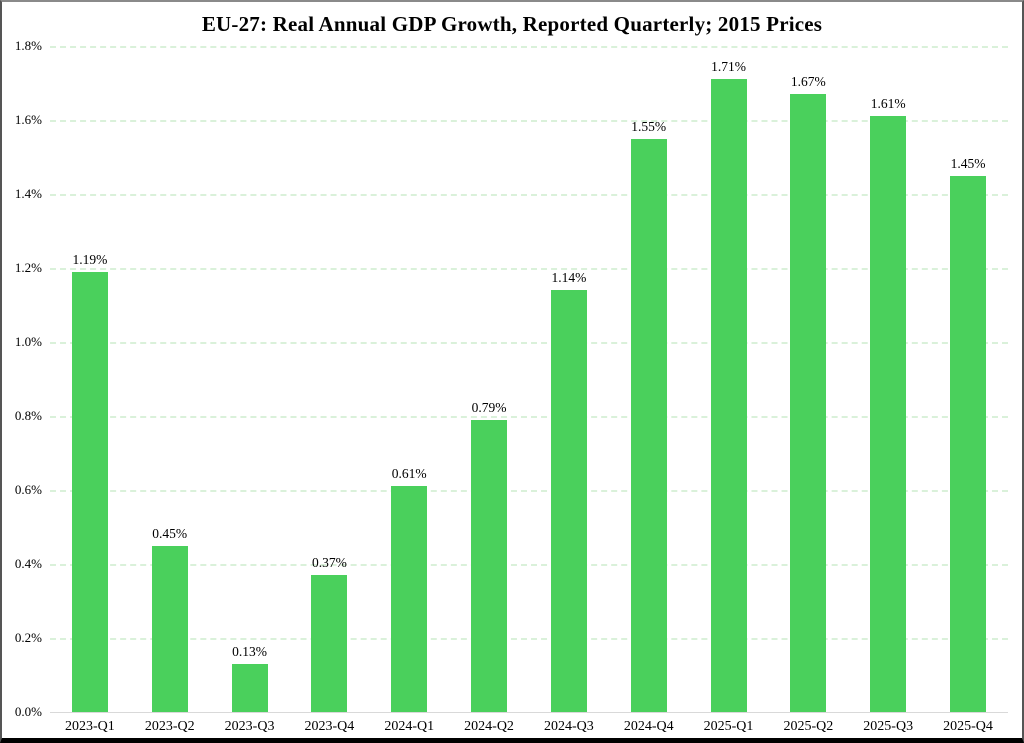  I want to click on bar-value-label: 0.37%, so click(329, 563).